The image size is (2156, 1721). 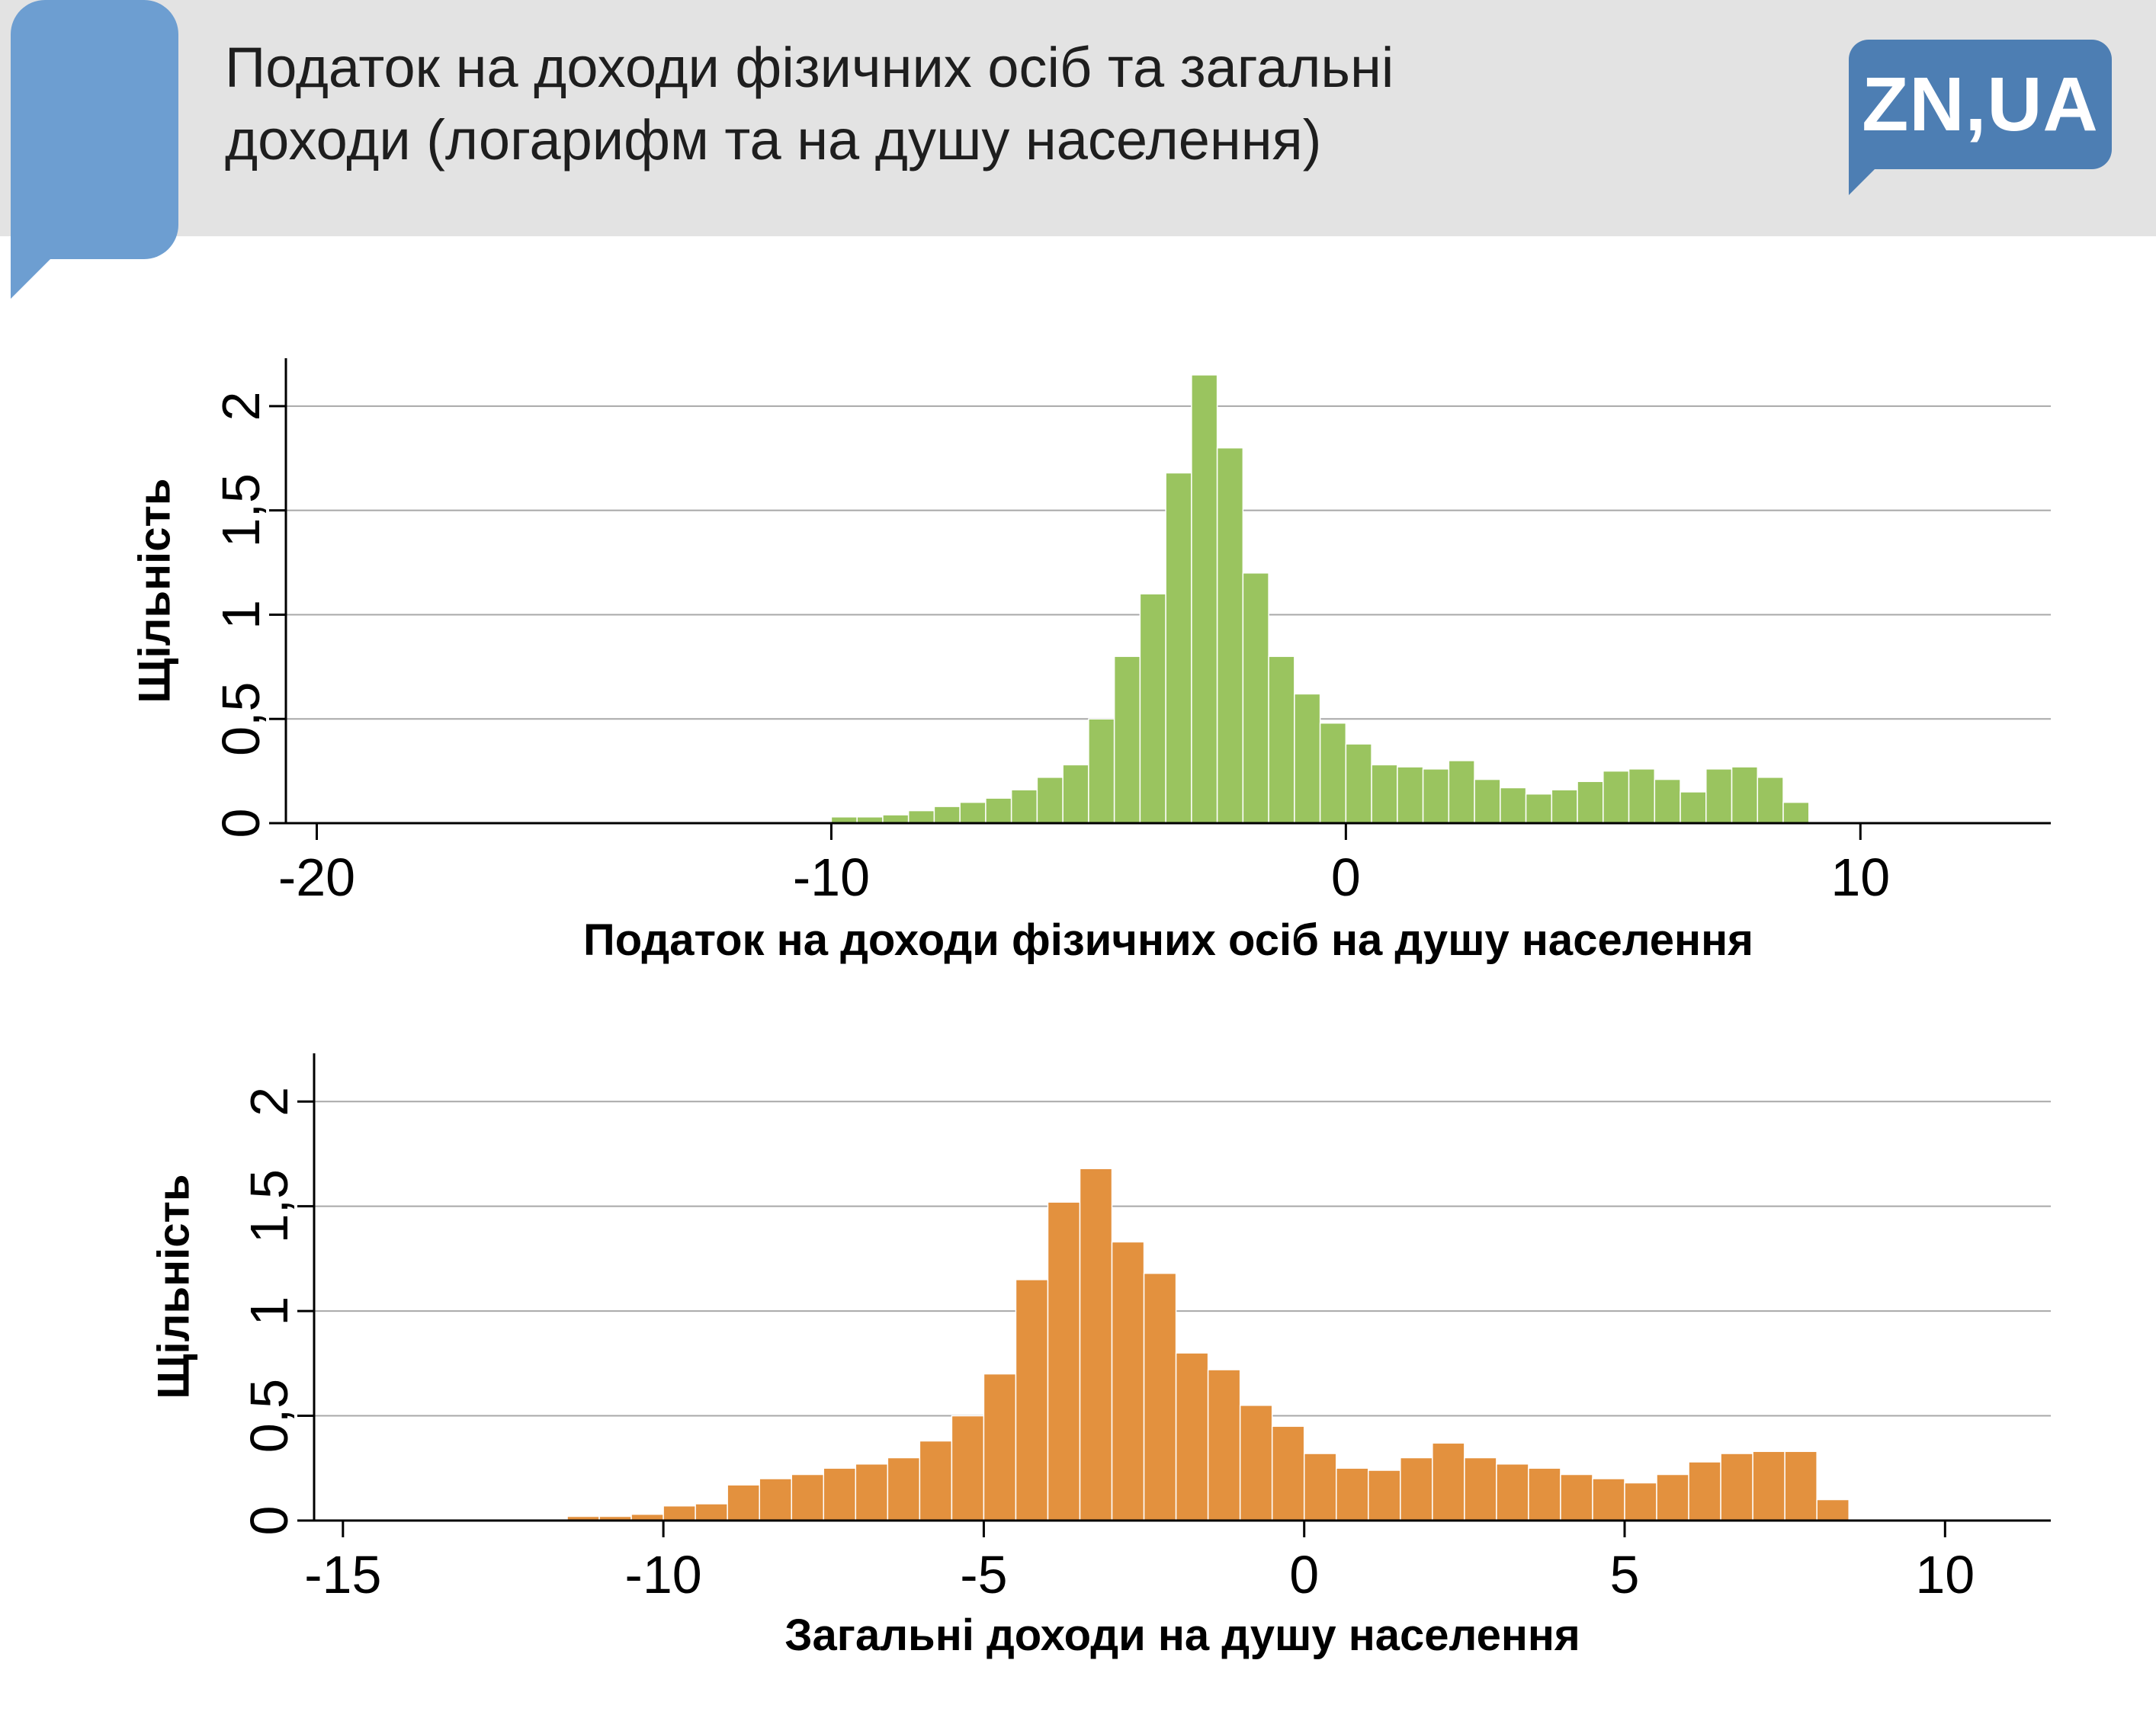 What do you see at coordinates (317, 877) in the screenshot?
I see `x-tick-label: -20` at bounding box center [317, 877].